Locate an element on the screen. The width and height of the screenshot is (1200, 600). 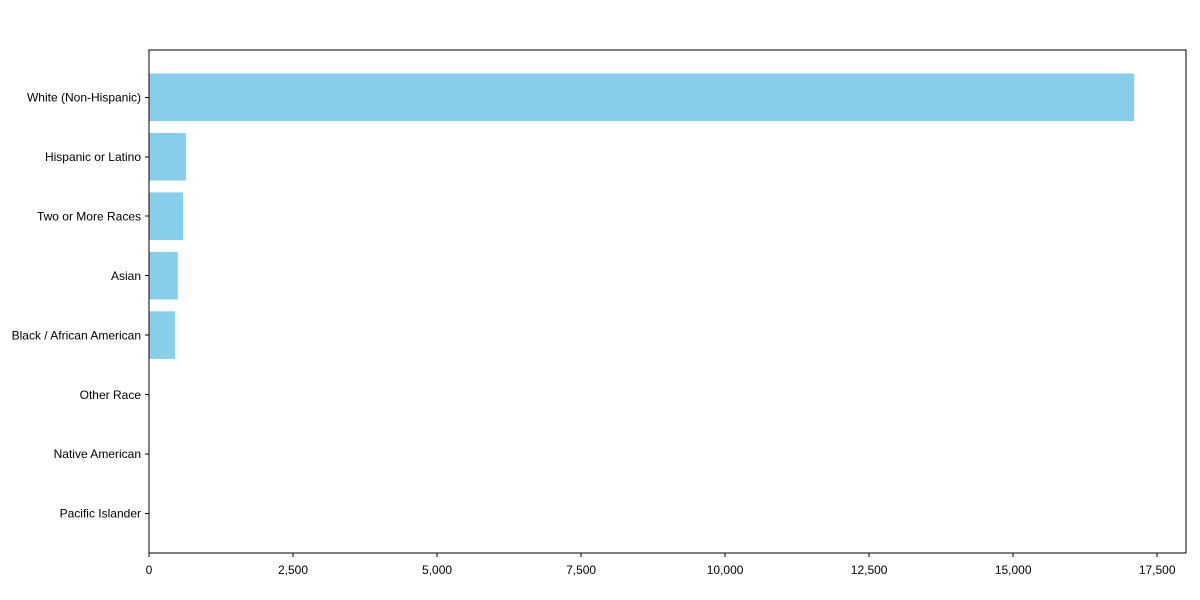
x-tick-label: 10,000 is located at coordinates (725, 570).